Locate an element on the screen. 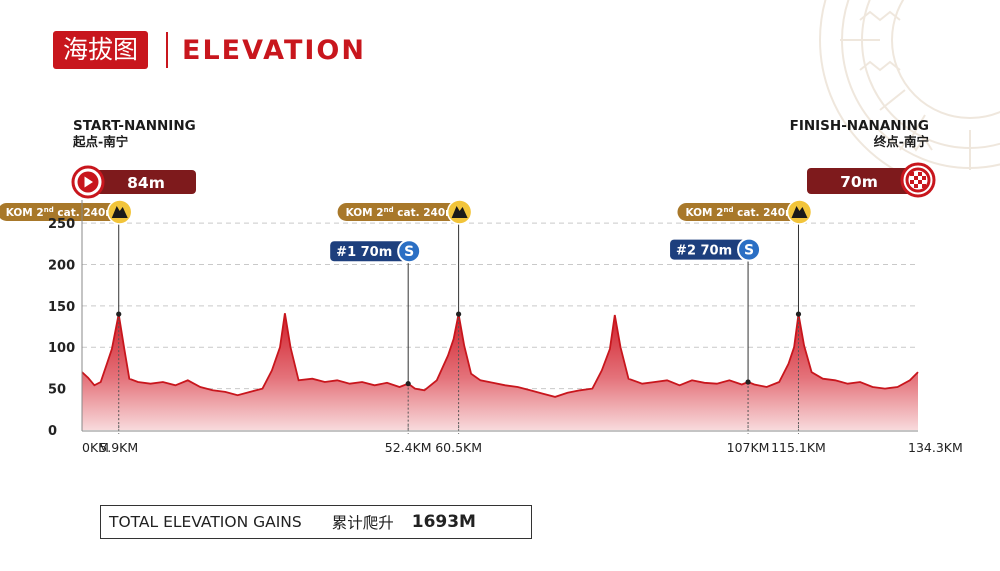 The image size is (1000, 571). finish-label-cn: 终点-南宁 is located at coordinates (901, 141).